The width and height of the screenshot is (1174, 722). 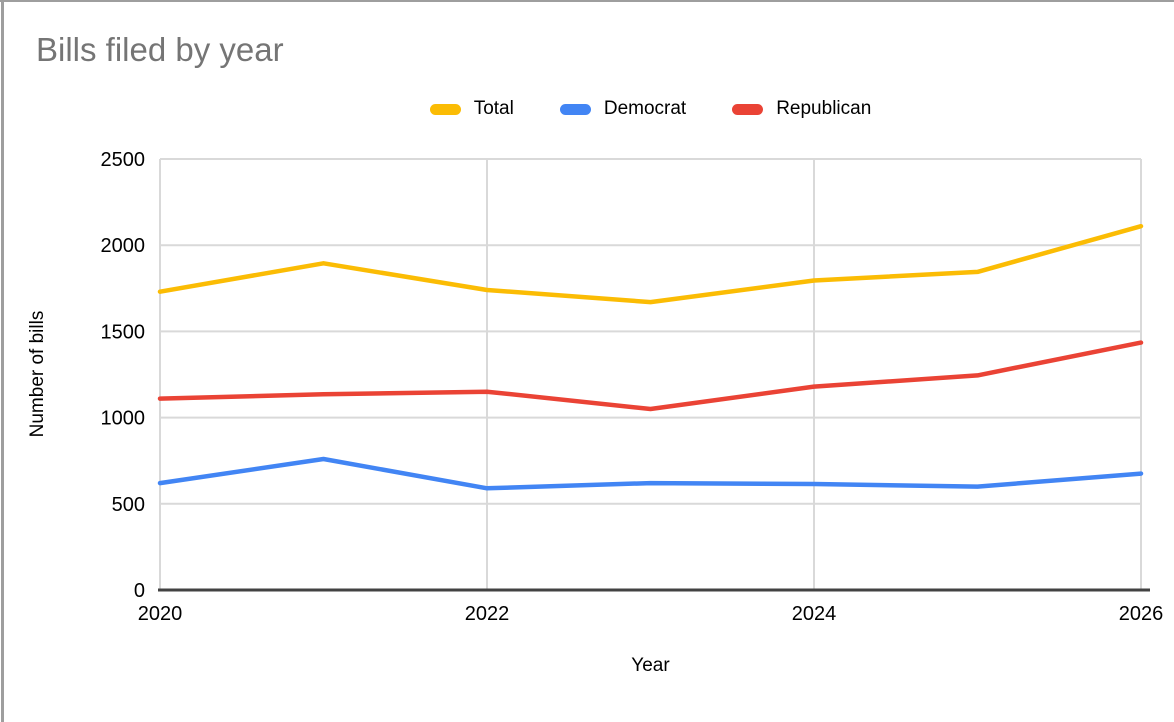 I want to click on chart-title: Bills filed by year, so click(x=160, y=49).